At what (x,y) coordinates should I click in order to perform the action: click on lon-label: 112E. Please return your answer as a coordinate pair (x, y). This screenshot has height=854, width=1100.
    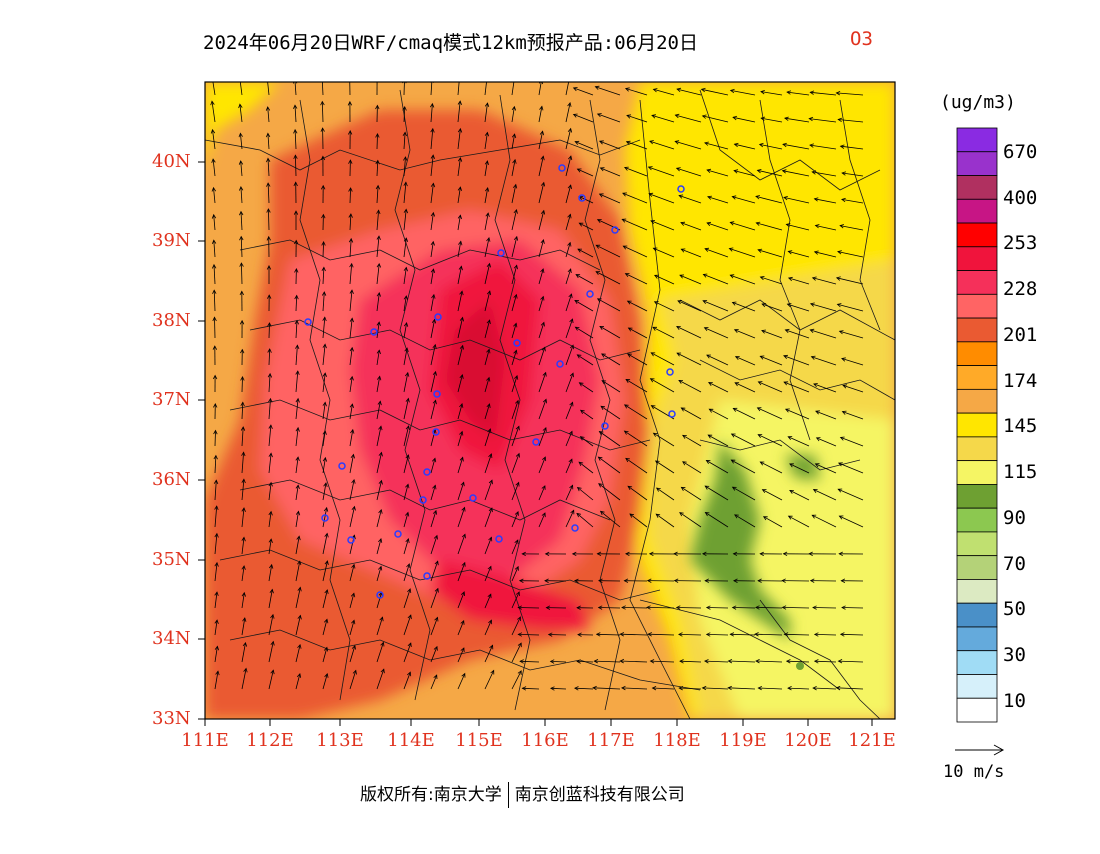
    Looking at the image, I should click on (270, 740).